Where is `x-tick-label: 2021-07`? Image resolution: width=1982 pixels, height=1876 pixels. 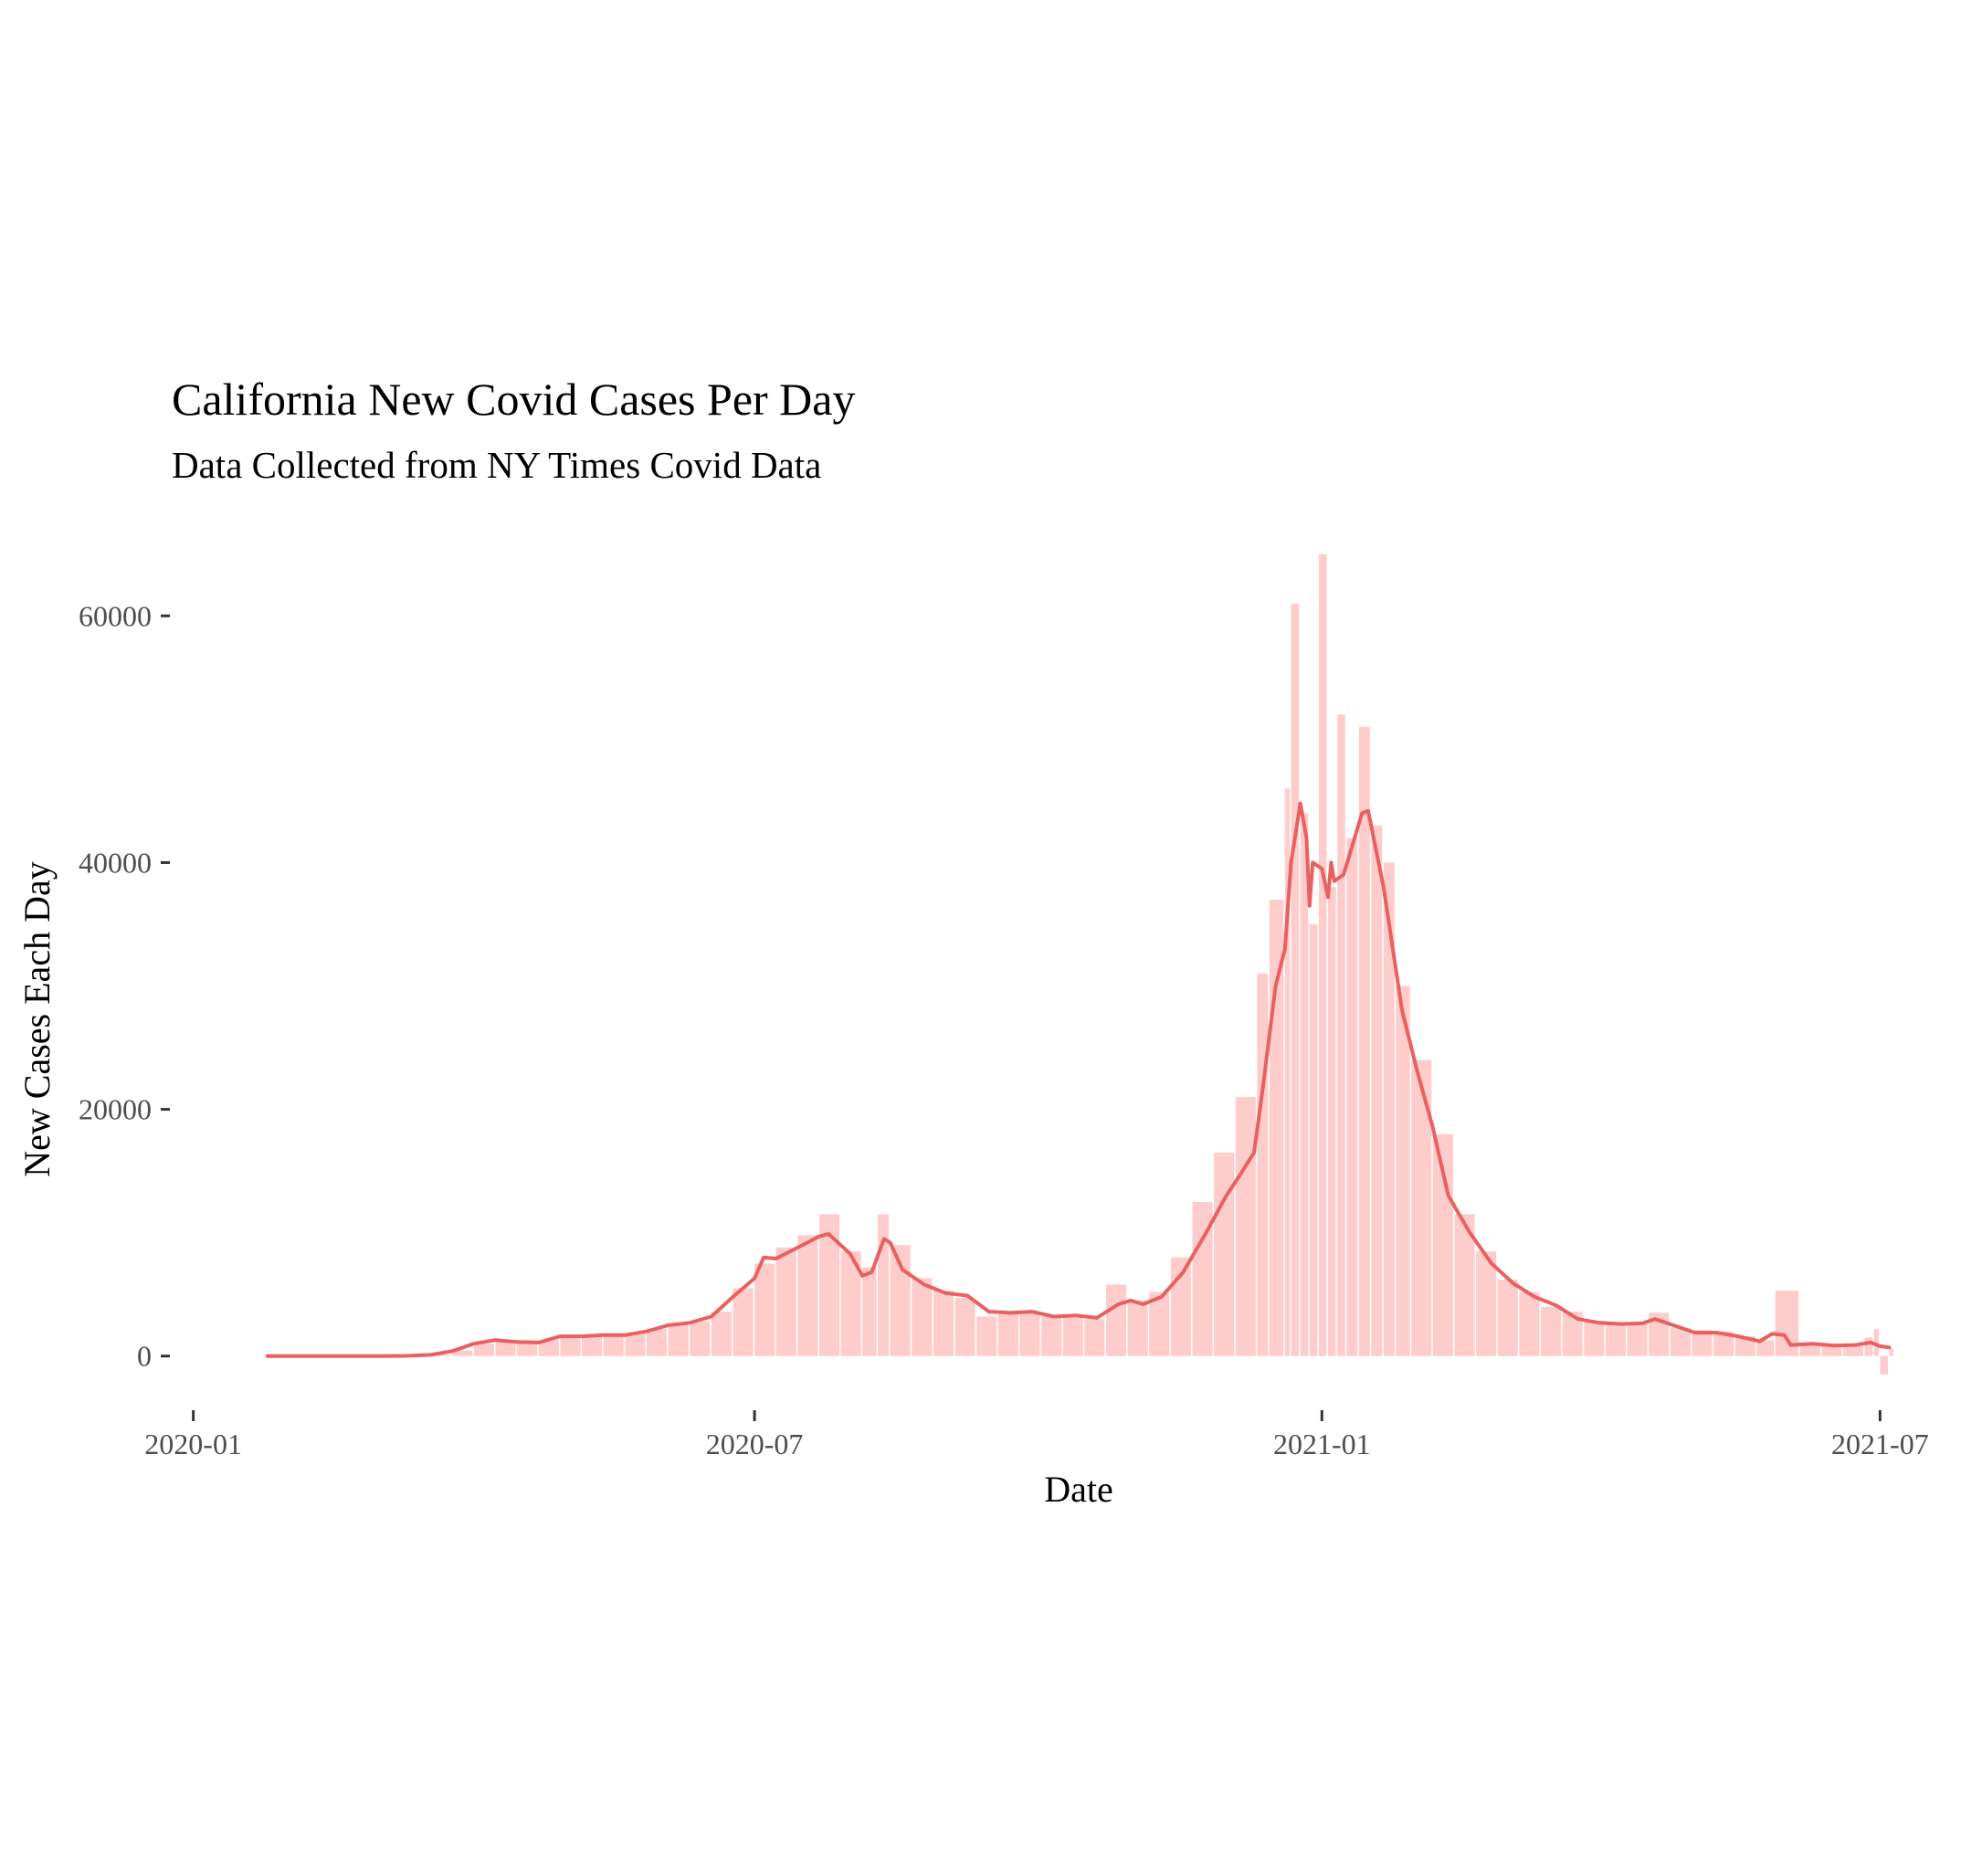
x-tick-label: 2021-07 is located at coordinates (1880, 1444).